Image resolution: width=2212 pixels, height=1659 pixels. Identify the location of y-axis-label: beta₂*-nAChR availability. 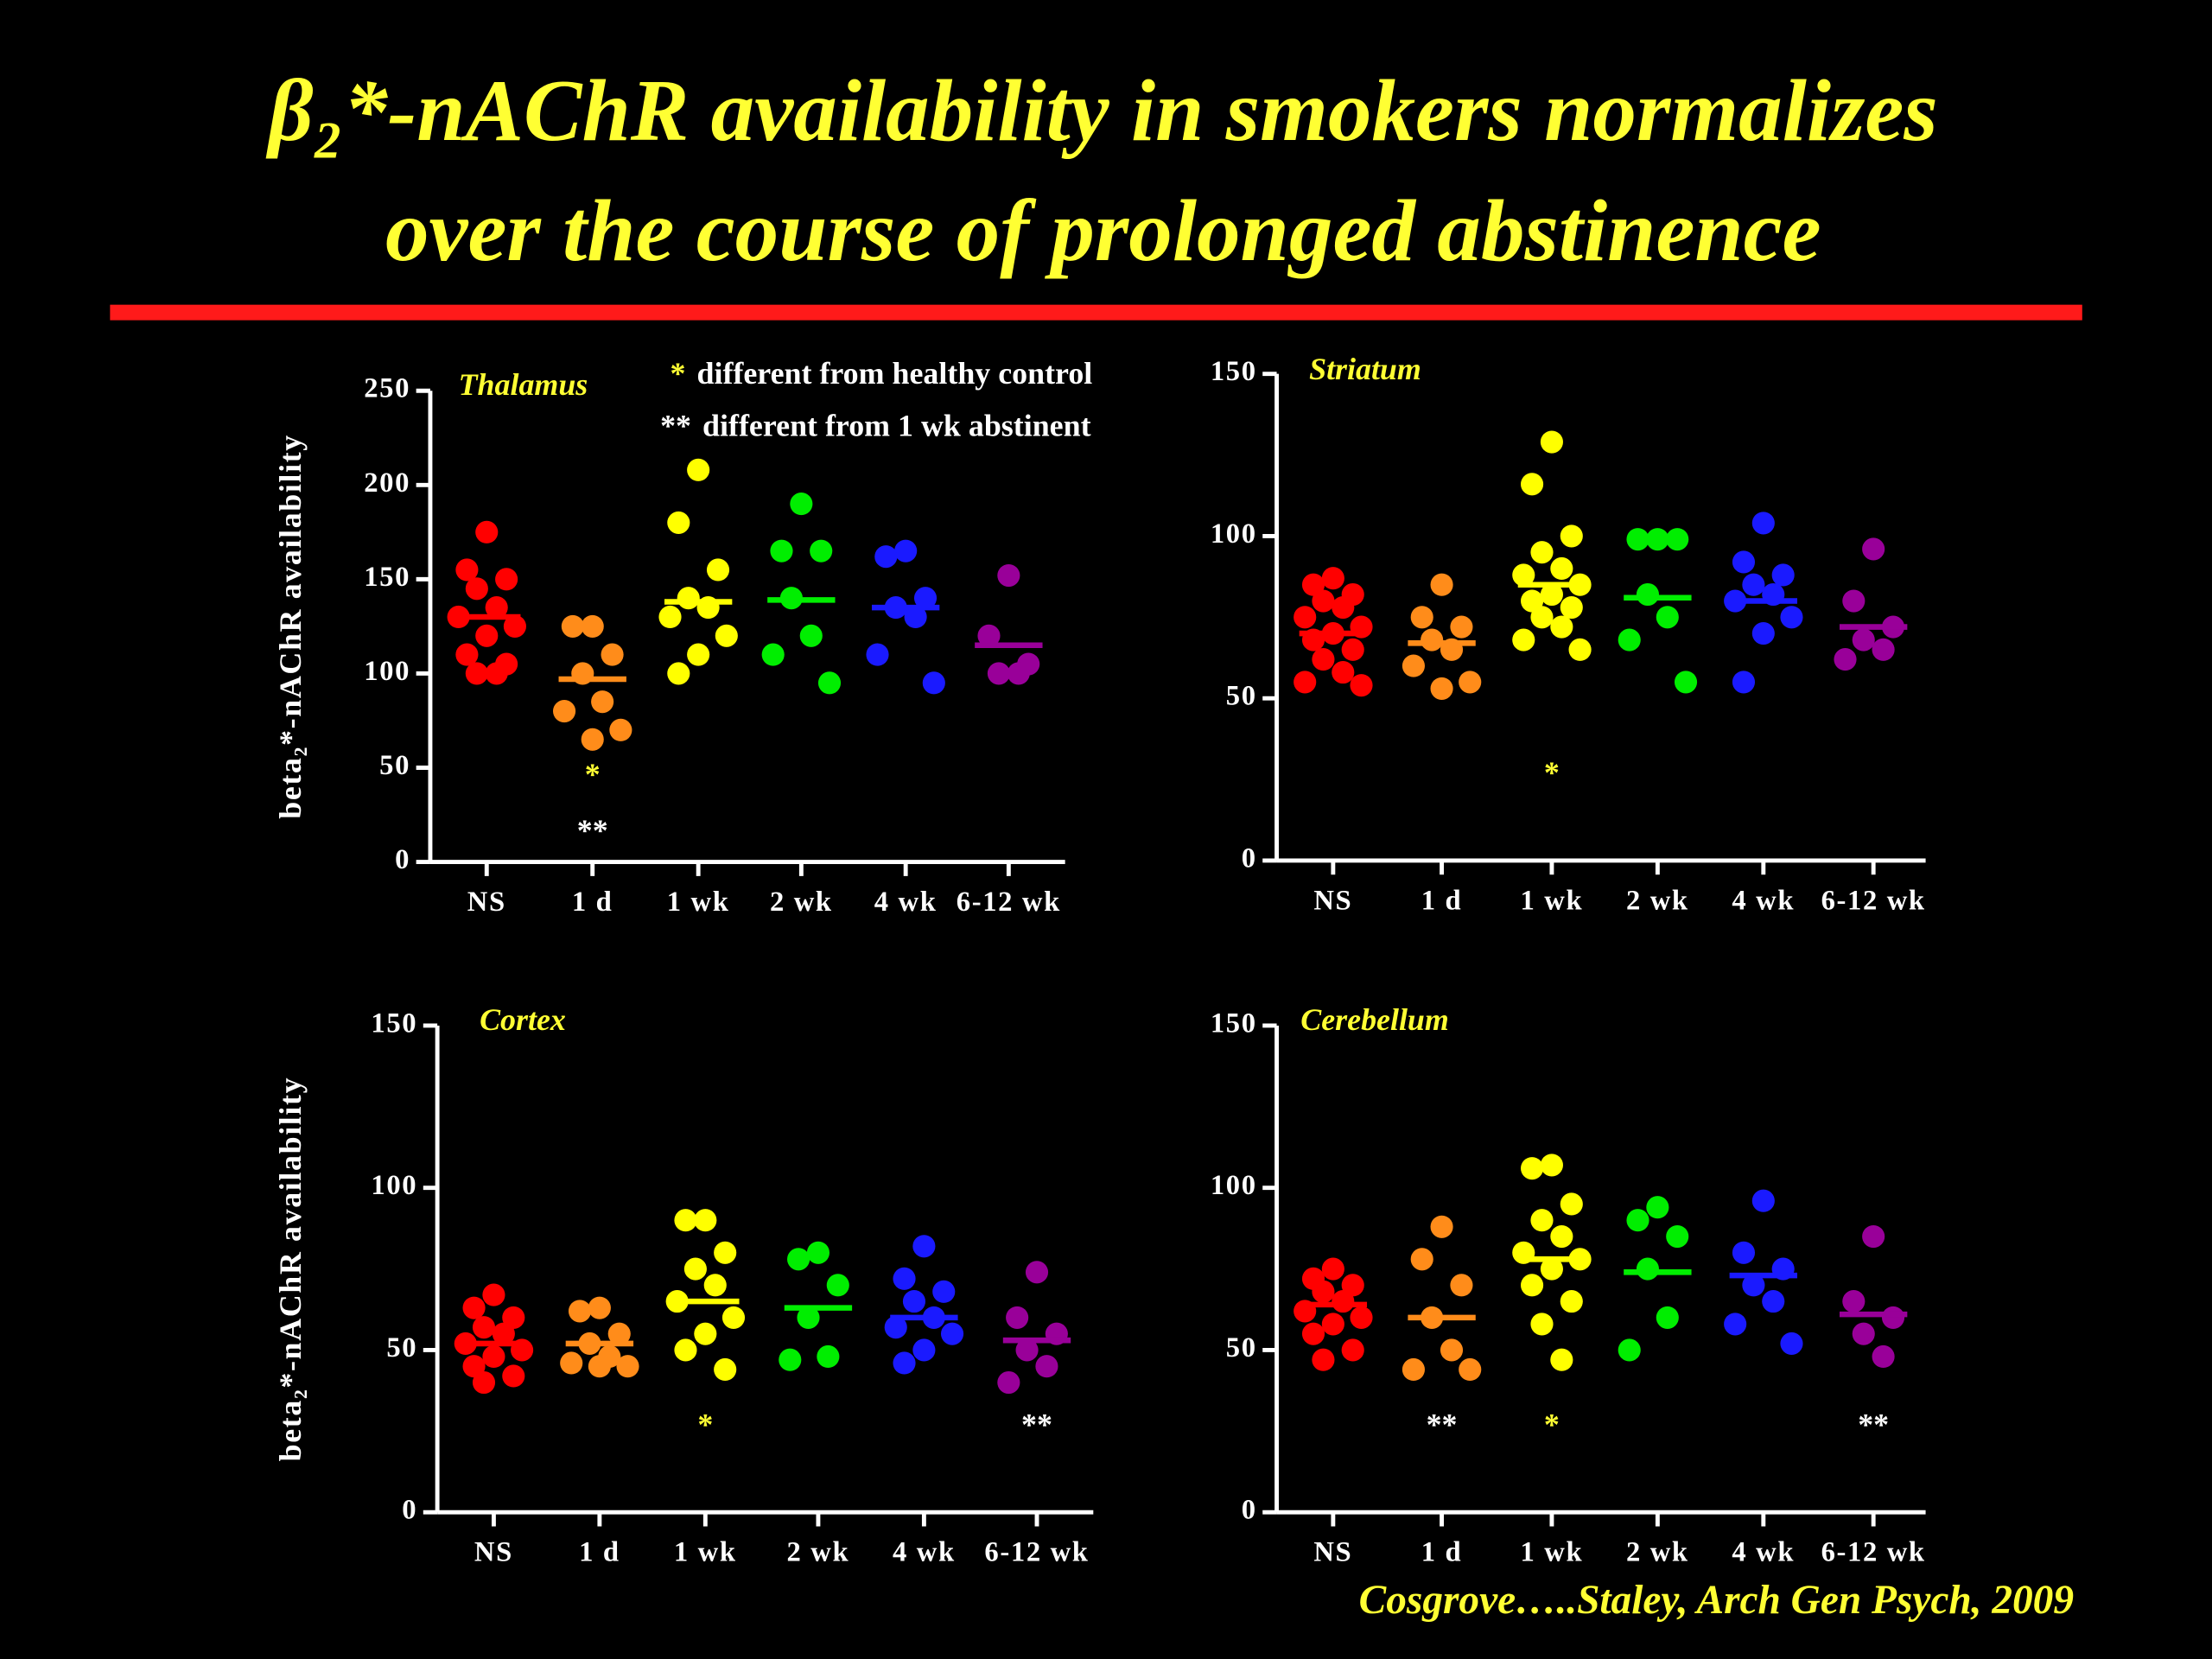
(290, 626).